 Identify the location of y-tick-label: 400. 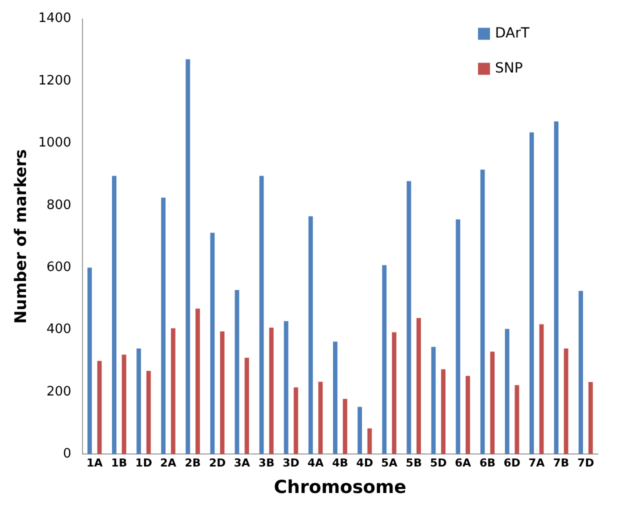
(59, 330).